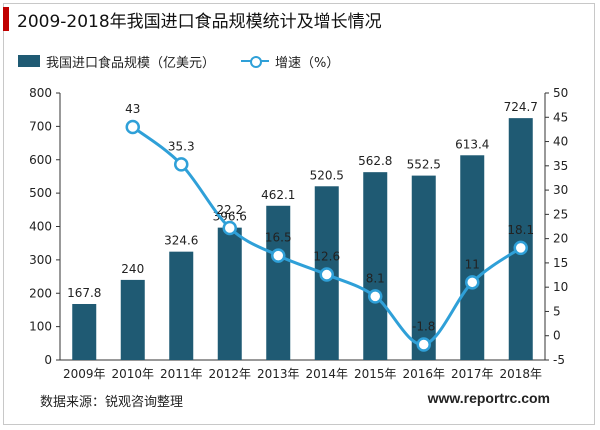 The width and height of the screenshot is (600, 430). What do you see at coordinates (521, 107) in the screenshot?
I see `bar-value-label: 724.7` at bounding box center [521, 107].